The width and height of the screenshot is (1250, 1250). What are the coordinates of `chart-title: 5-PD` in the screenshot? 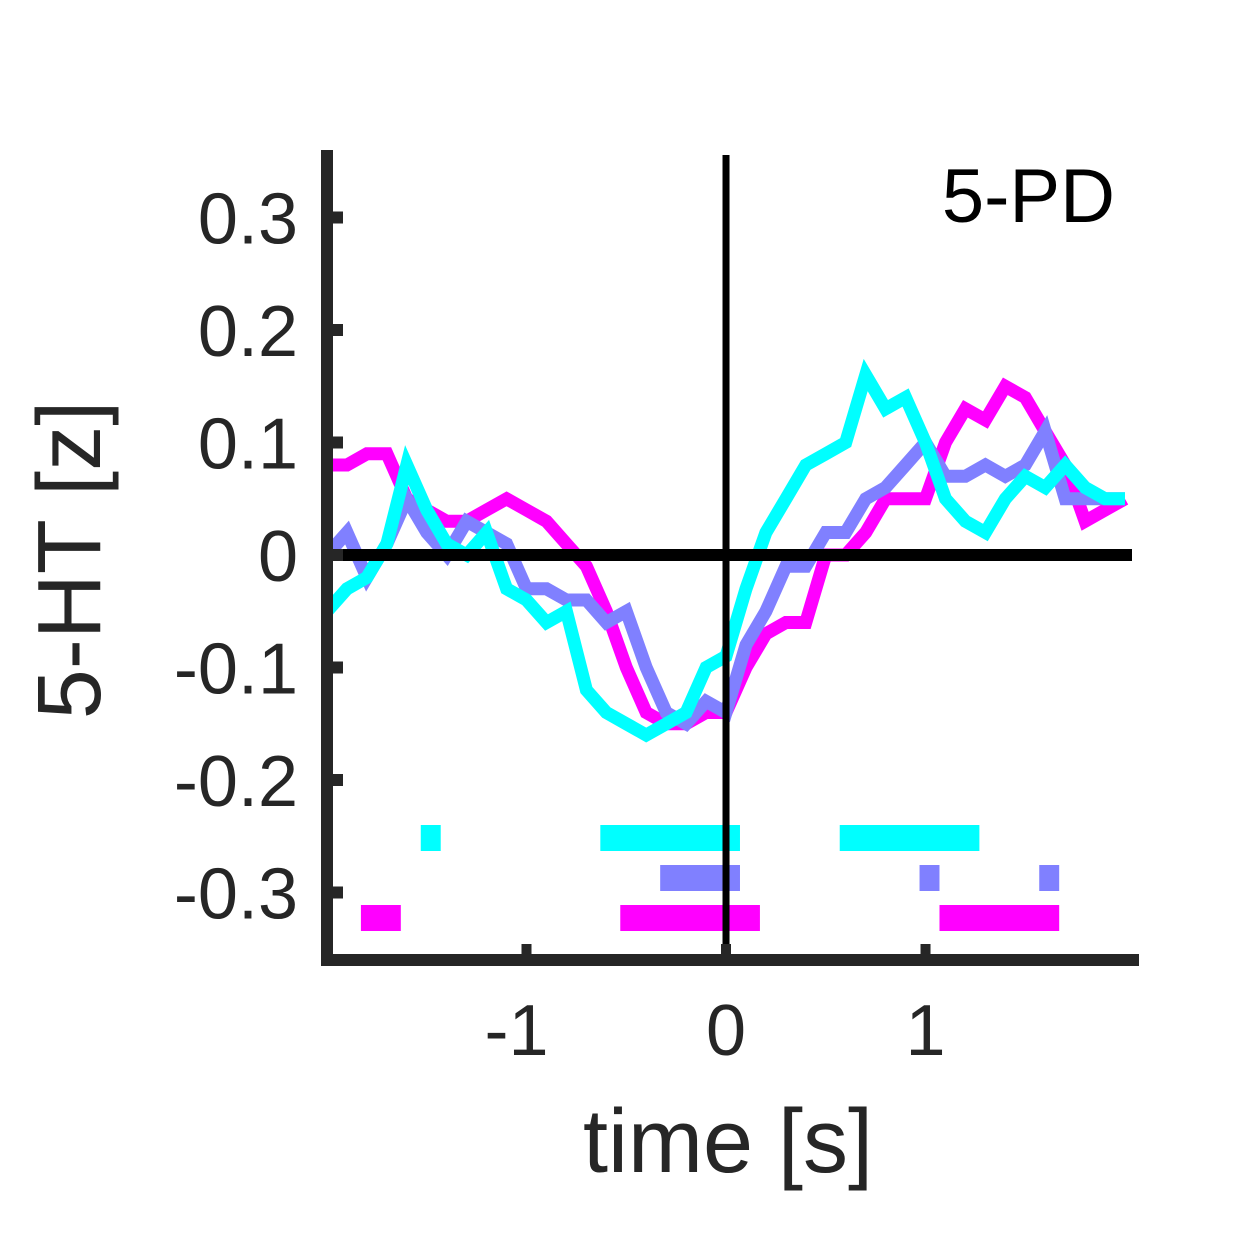 It's located at (1028, 196).